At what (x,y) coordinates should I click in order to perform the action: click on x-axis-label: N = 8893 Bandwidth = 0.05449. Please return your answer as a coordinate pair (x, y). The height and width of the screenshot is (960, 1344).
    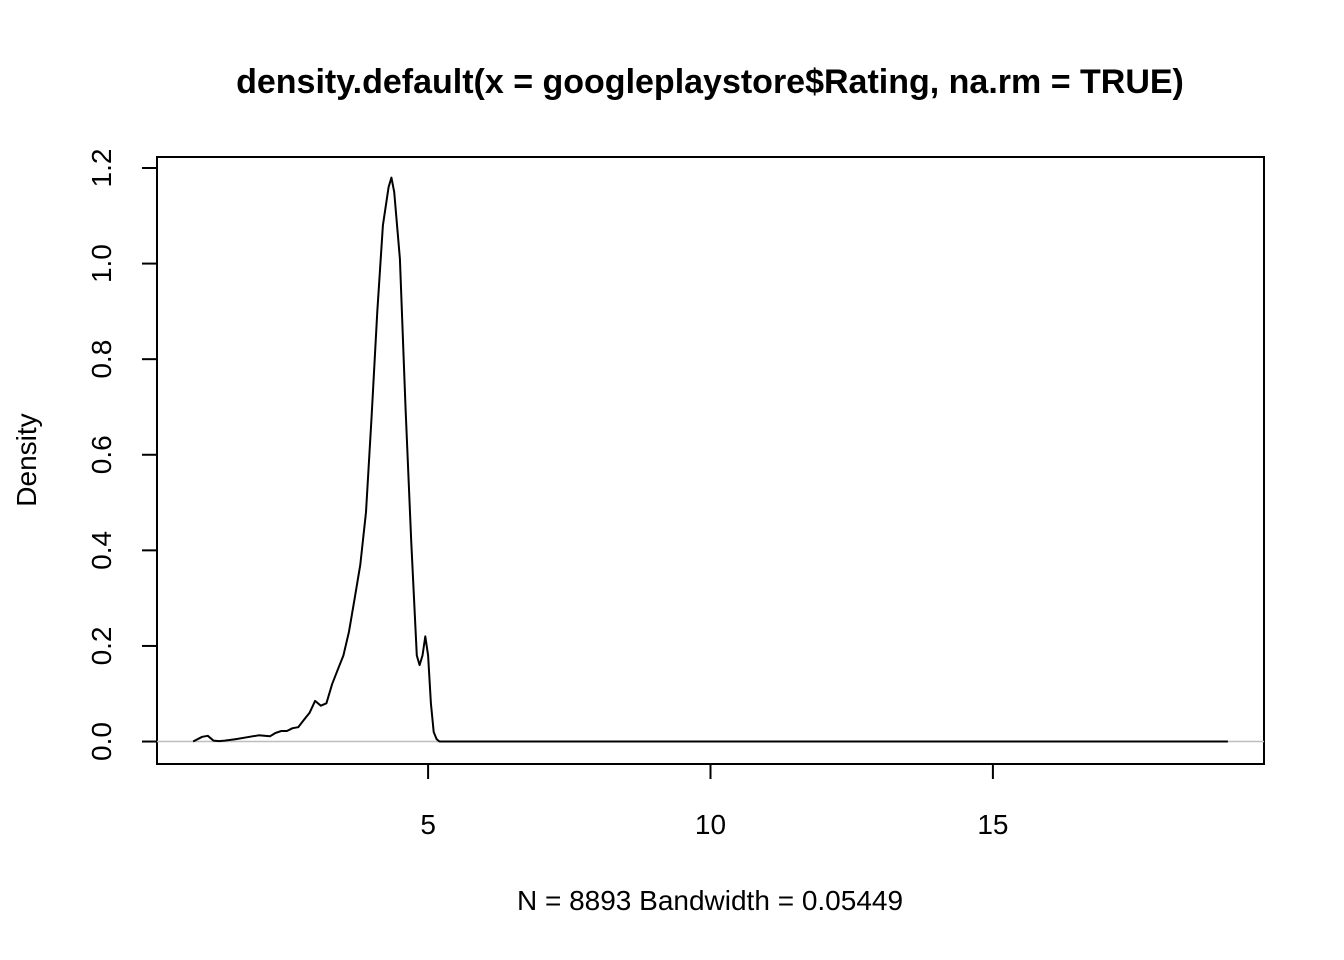
    Looking at the image, I should click on (710, 900).